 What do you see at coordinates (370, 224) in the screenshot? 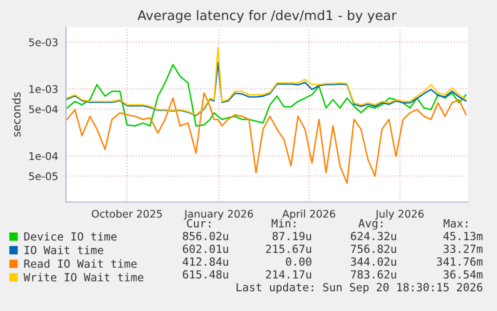
I see `text: Avg:` at bounding box center [370, 224].